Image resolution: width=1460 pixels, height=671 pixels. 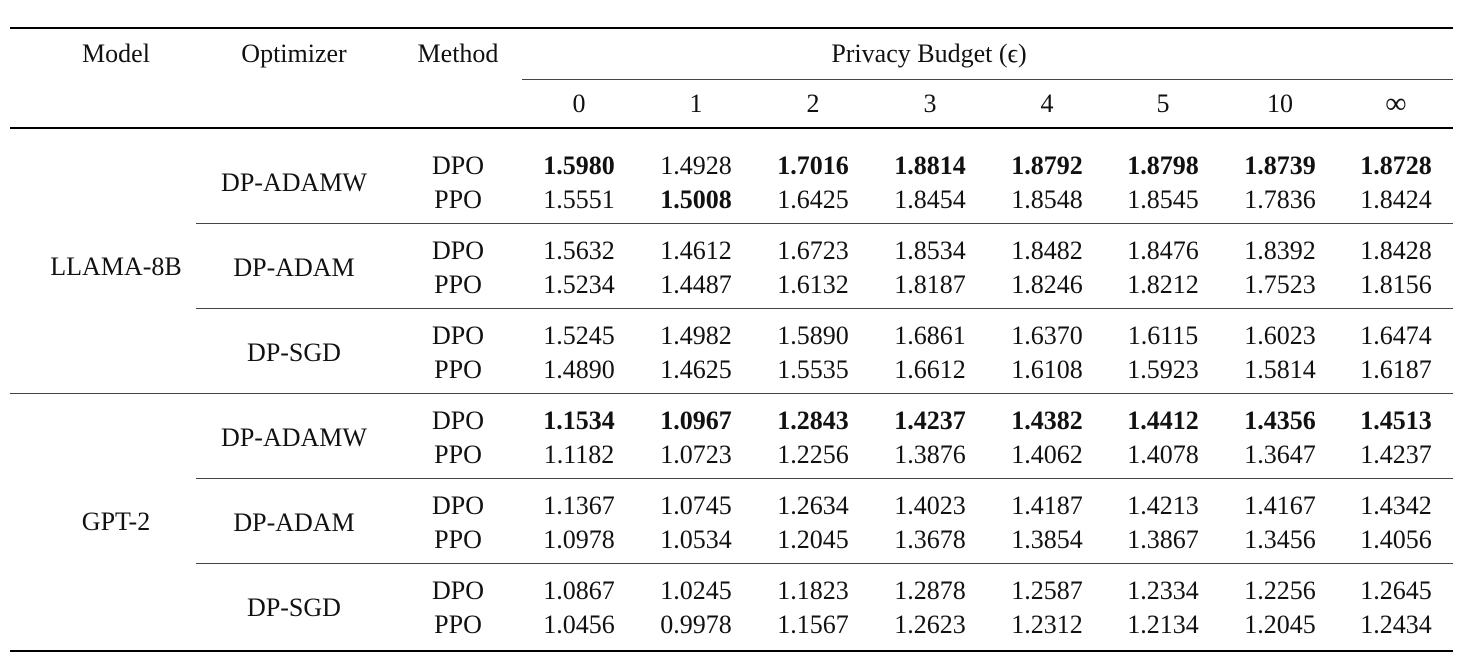 What do you see at coordinates (1280, 420) in the screenshot?
I see `value-cell: 1.4356` at bounding box center [1280, 420].